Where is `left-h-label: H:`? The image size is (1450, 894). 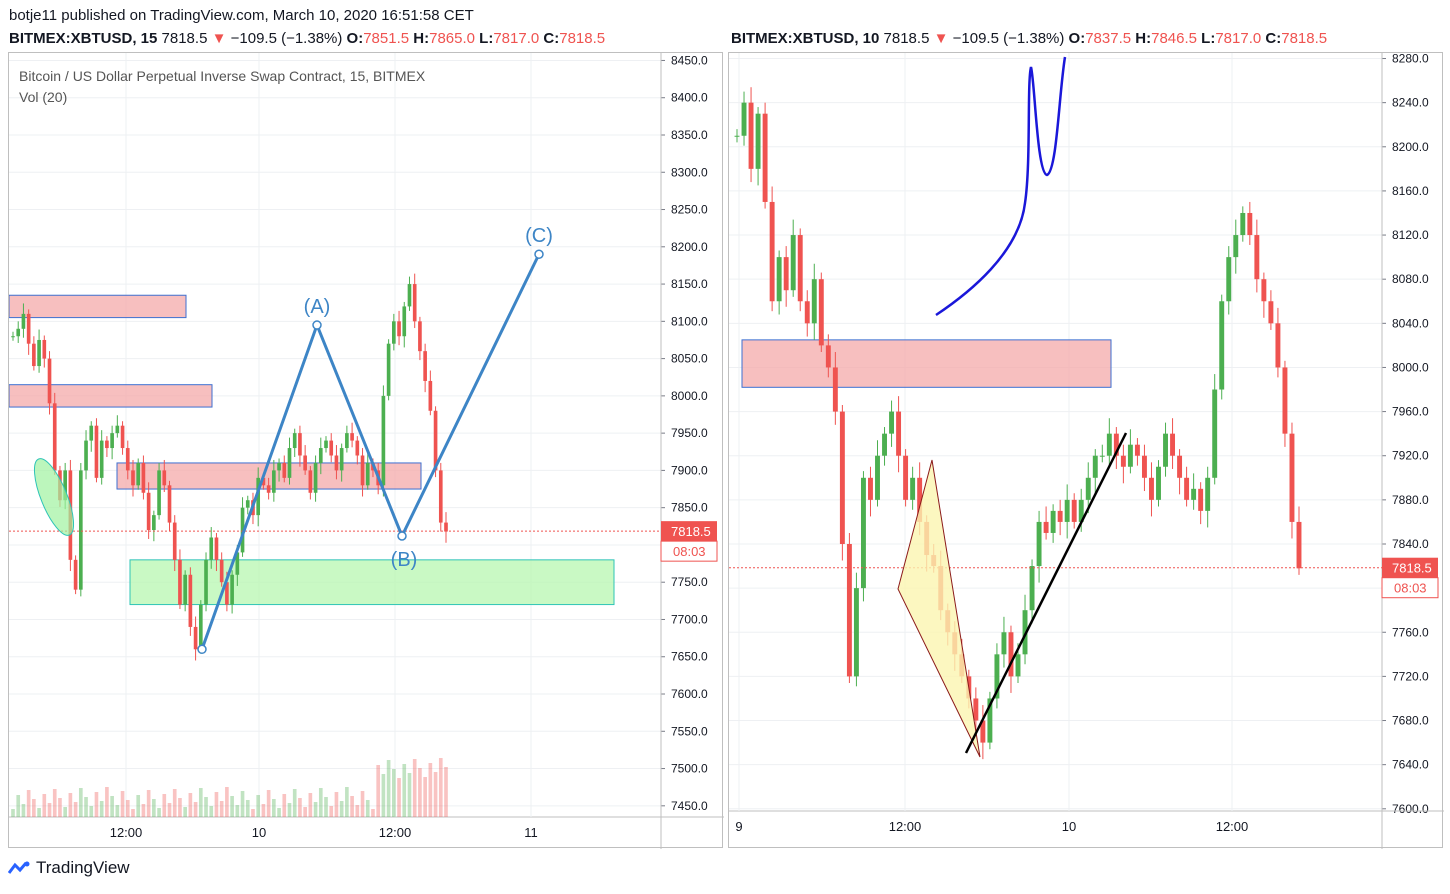 left-h-label: H: is located at coordinates (421, 38).